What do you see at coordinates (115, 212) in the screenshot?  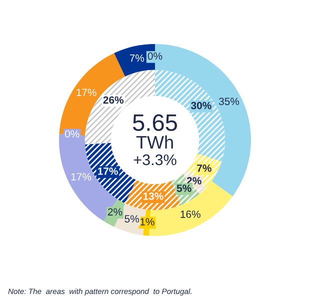 I see `data-label: 2%` at bounding box center [115, 212].